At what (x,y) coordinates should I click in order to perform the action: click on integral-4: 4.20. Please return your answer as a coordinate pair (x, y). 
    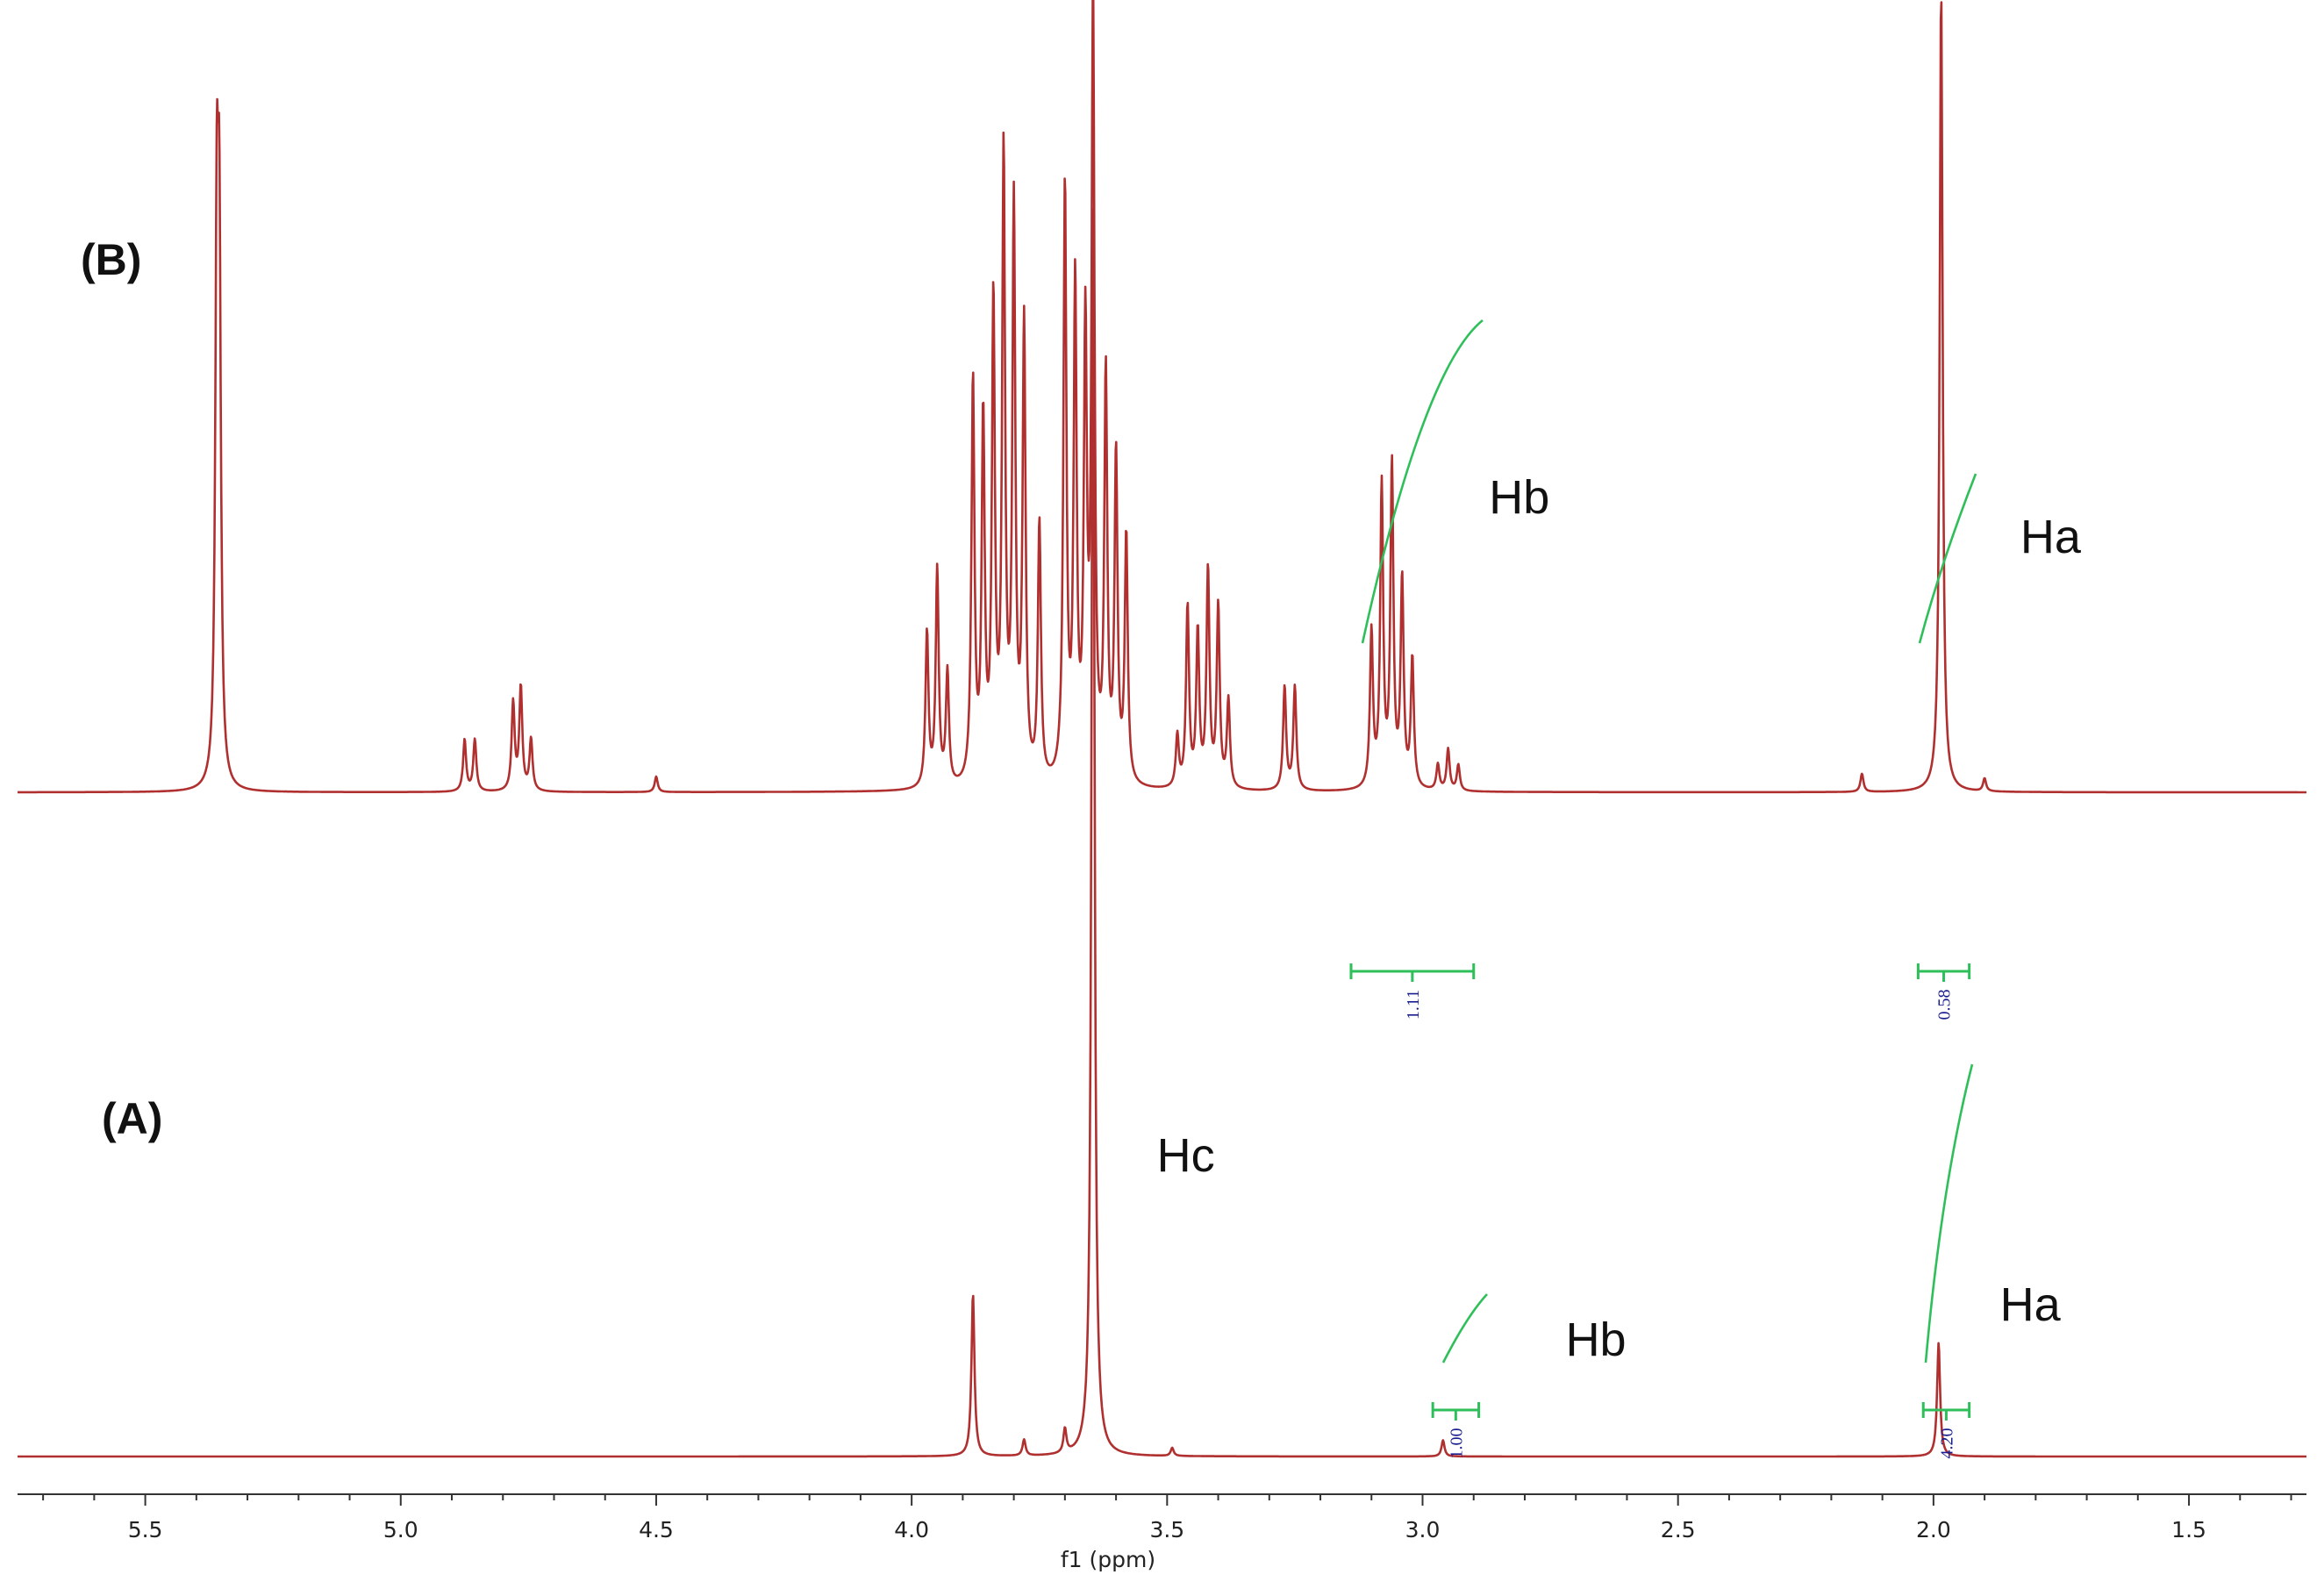
    Looking at the image, I should click on (1947, 1261).